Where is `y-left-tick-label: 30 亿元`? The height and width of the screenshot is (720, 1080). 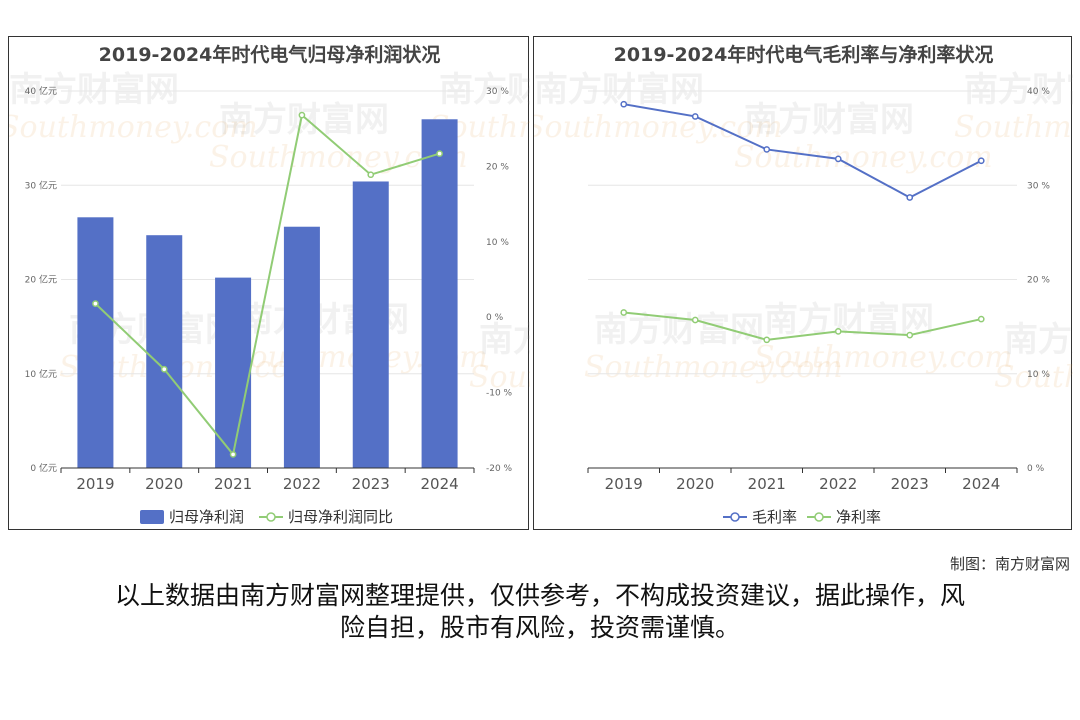
y-left-tick-label: 30 亿元 is located at coordinates (41, 185).